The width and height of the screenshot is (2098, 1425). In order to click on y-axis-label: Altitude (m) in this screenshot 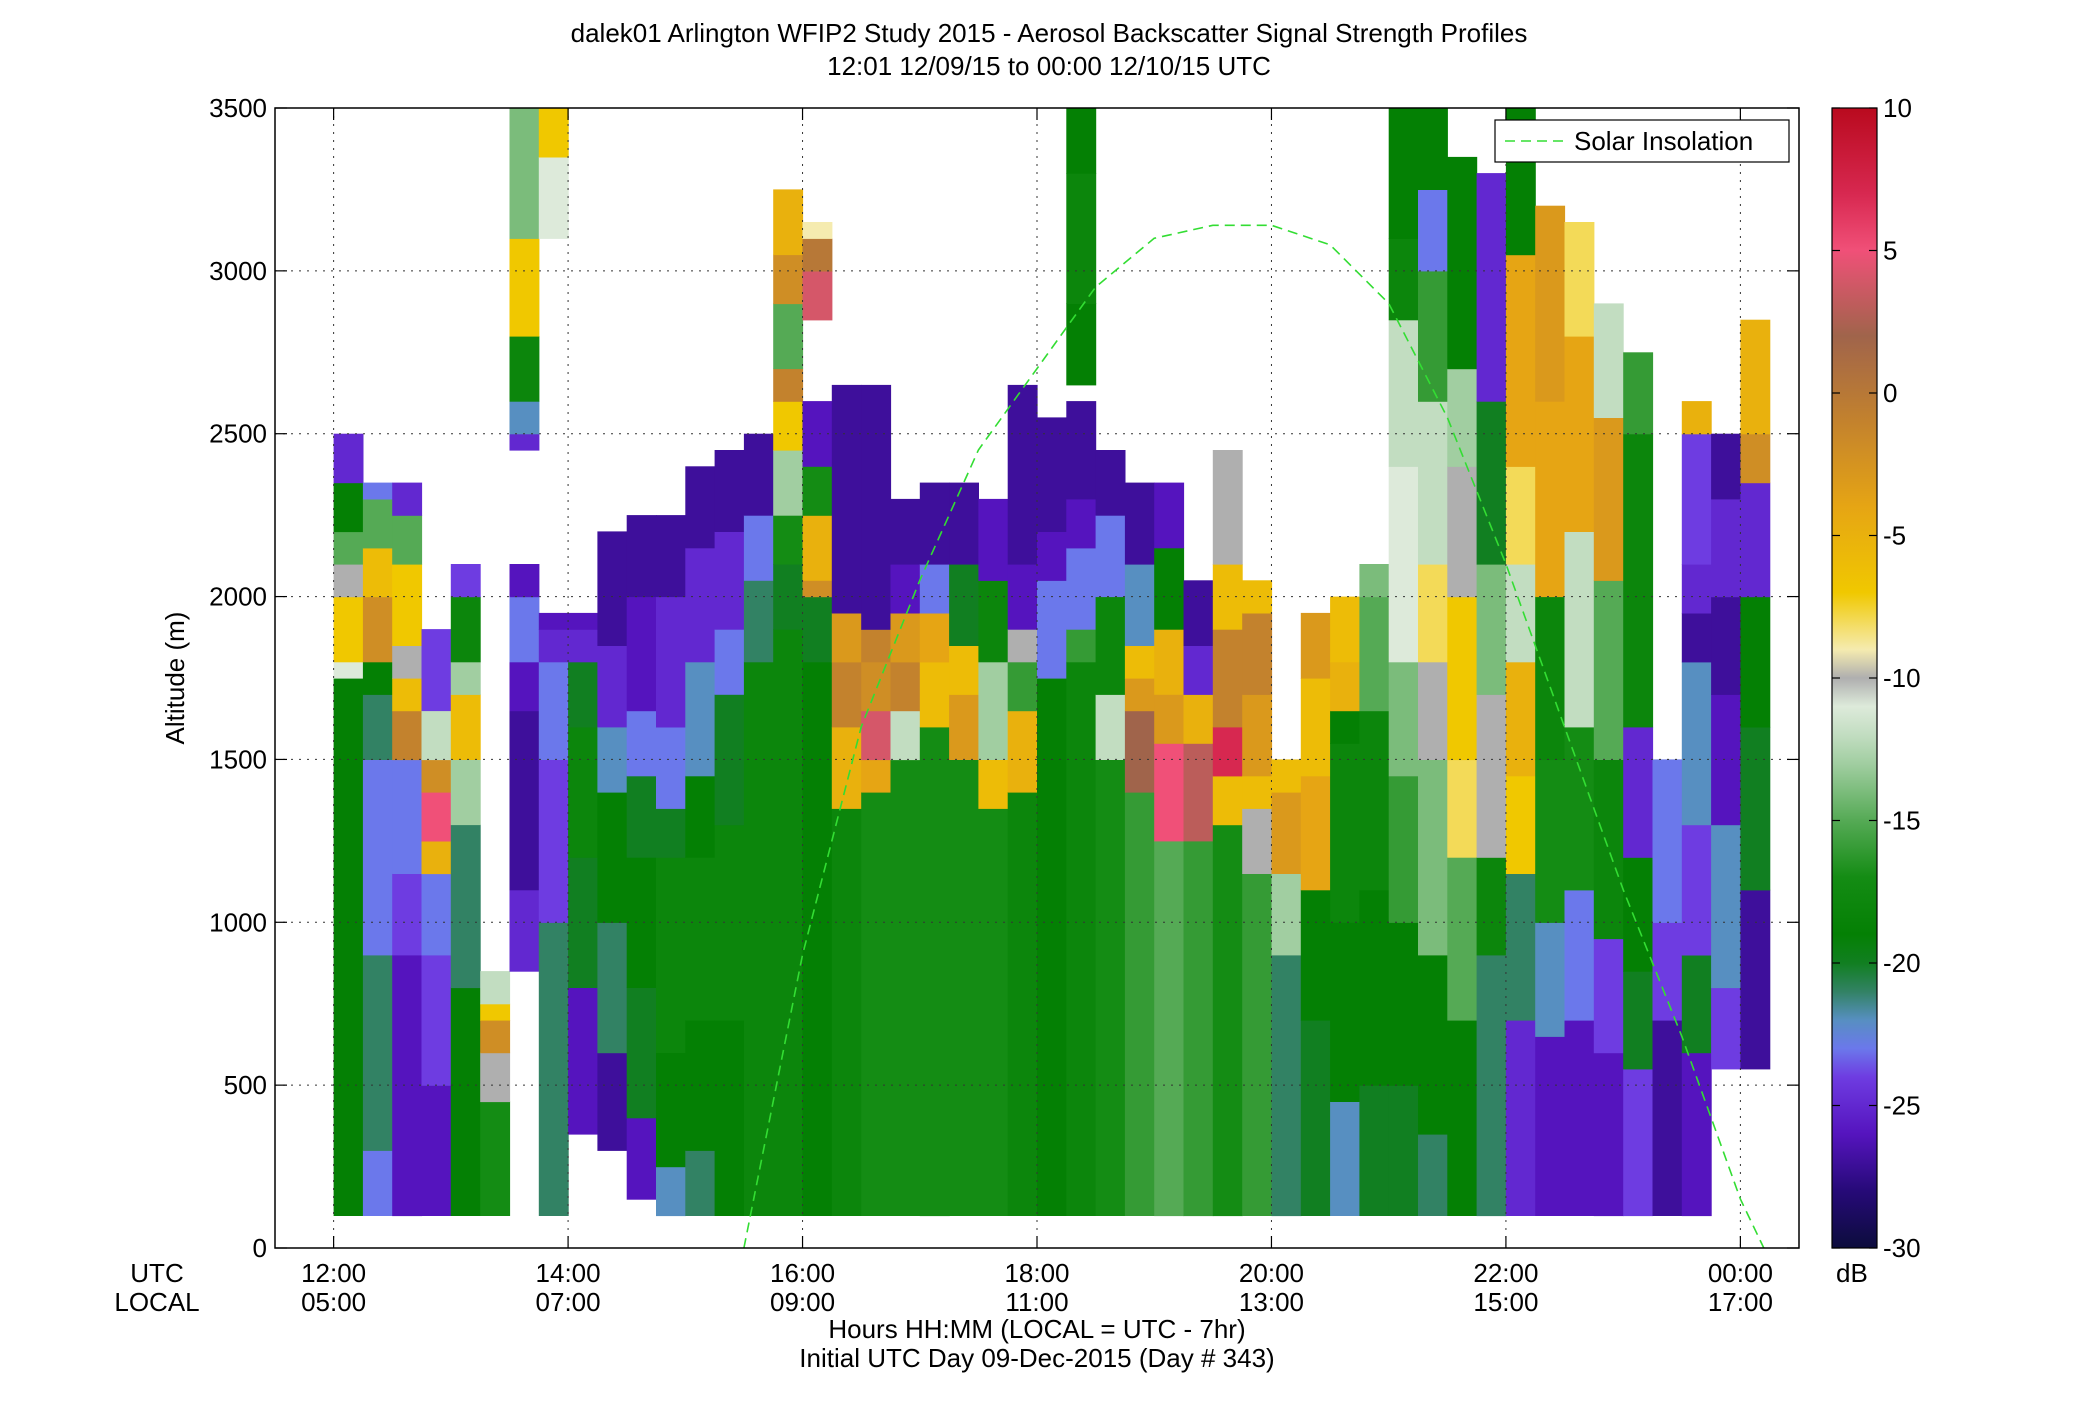, I will do `click(175, 678)`.